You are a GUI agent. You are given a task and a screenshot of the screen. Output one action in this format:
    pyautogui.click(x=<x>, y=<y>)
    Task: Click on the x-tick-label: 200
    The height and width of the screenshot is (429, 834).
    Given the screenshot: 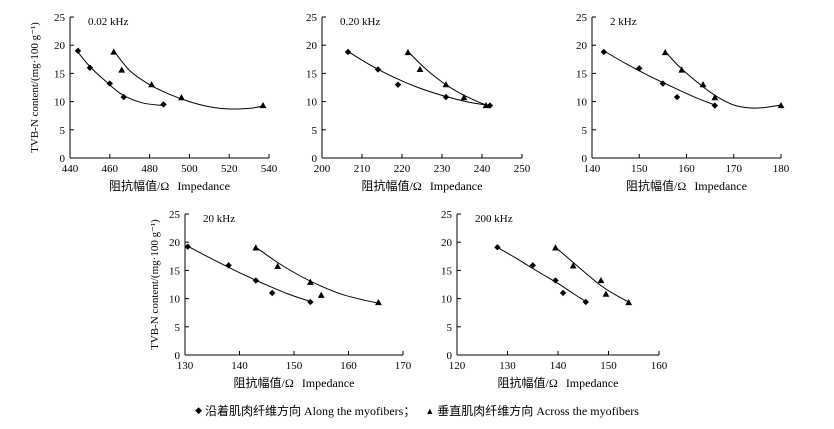 What is the action you would take?
    pyautogui.click(x=322, y=169)
    